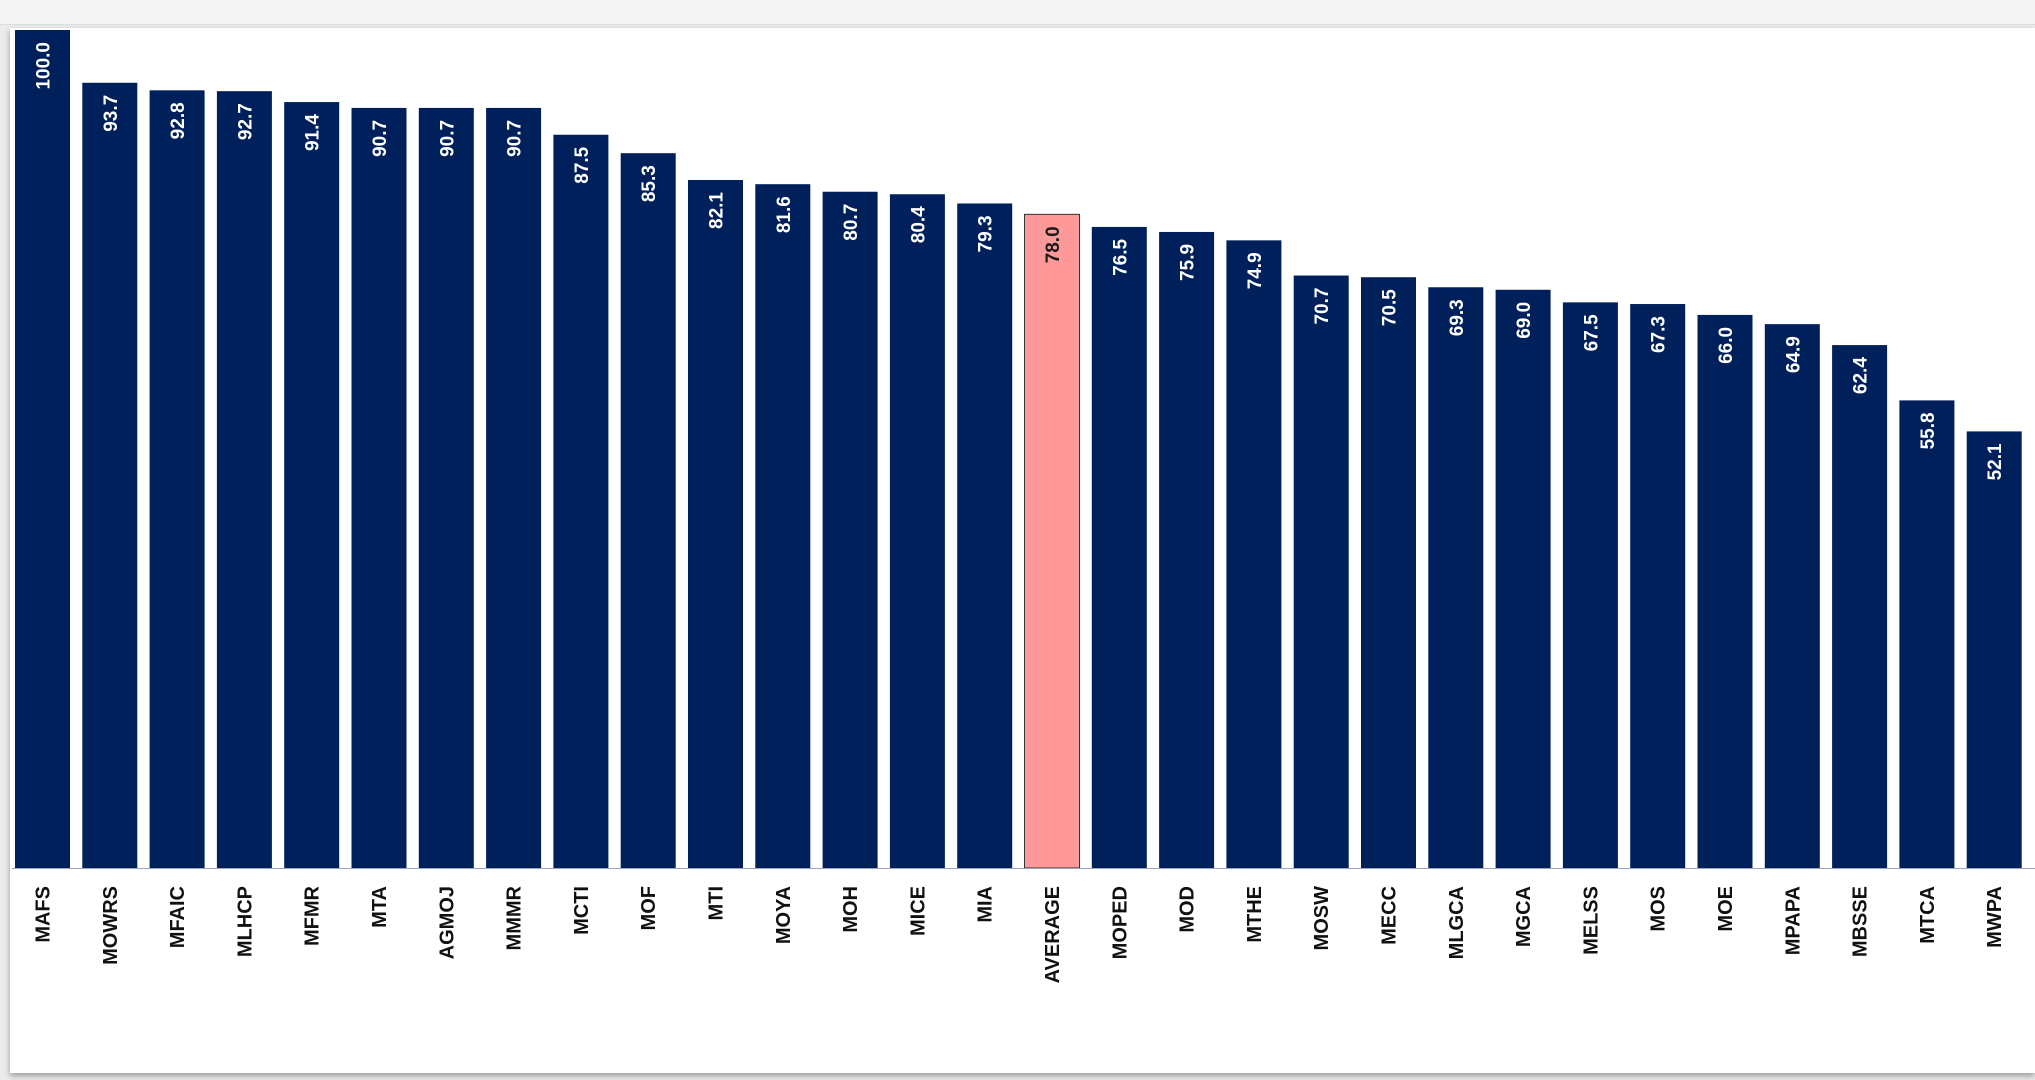 The width and height of the screenshot is (2035, 1080). I want to click on x-tick-label: AVERAGE, so click(1053, 934).